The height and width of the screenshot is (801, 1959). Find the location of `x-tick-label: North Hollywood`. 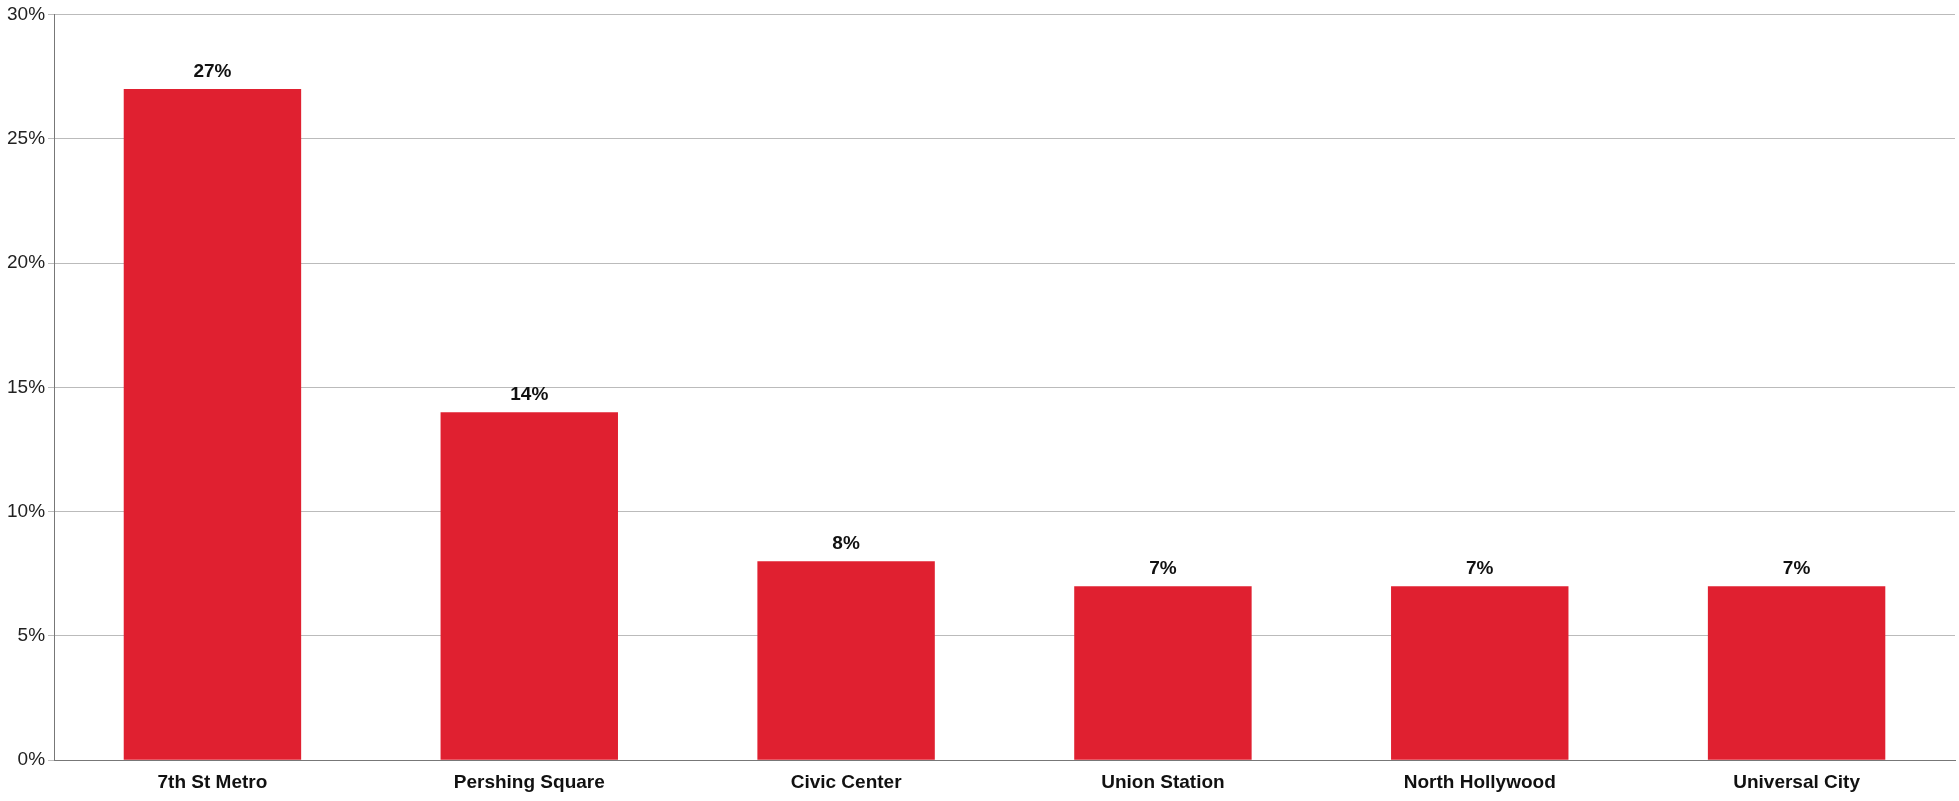

x-tick-label: North Hollywood is located at coordinates (1479, 781).